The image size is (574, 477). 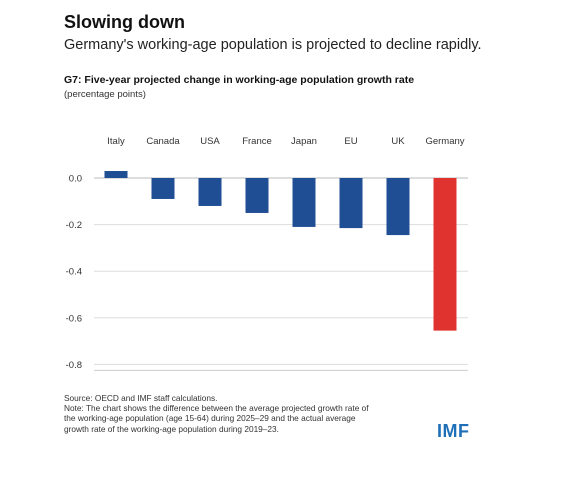 What do you see at coordinates (124, 22) in the screenshot?
I see `headline: Slowing down` at bounding box center [124, 22].